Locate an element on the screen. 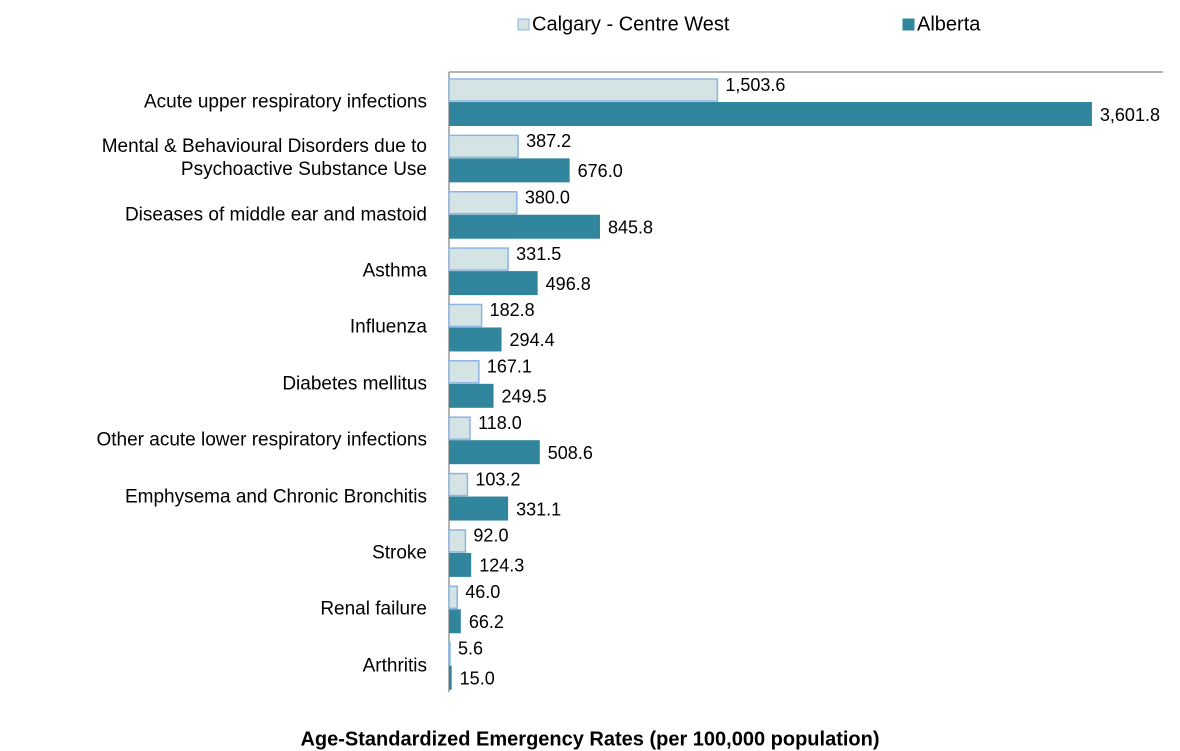 The width and height of the screenshot is (1180, 751). value-label: 15.0 is located at coordinates (477, 678).